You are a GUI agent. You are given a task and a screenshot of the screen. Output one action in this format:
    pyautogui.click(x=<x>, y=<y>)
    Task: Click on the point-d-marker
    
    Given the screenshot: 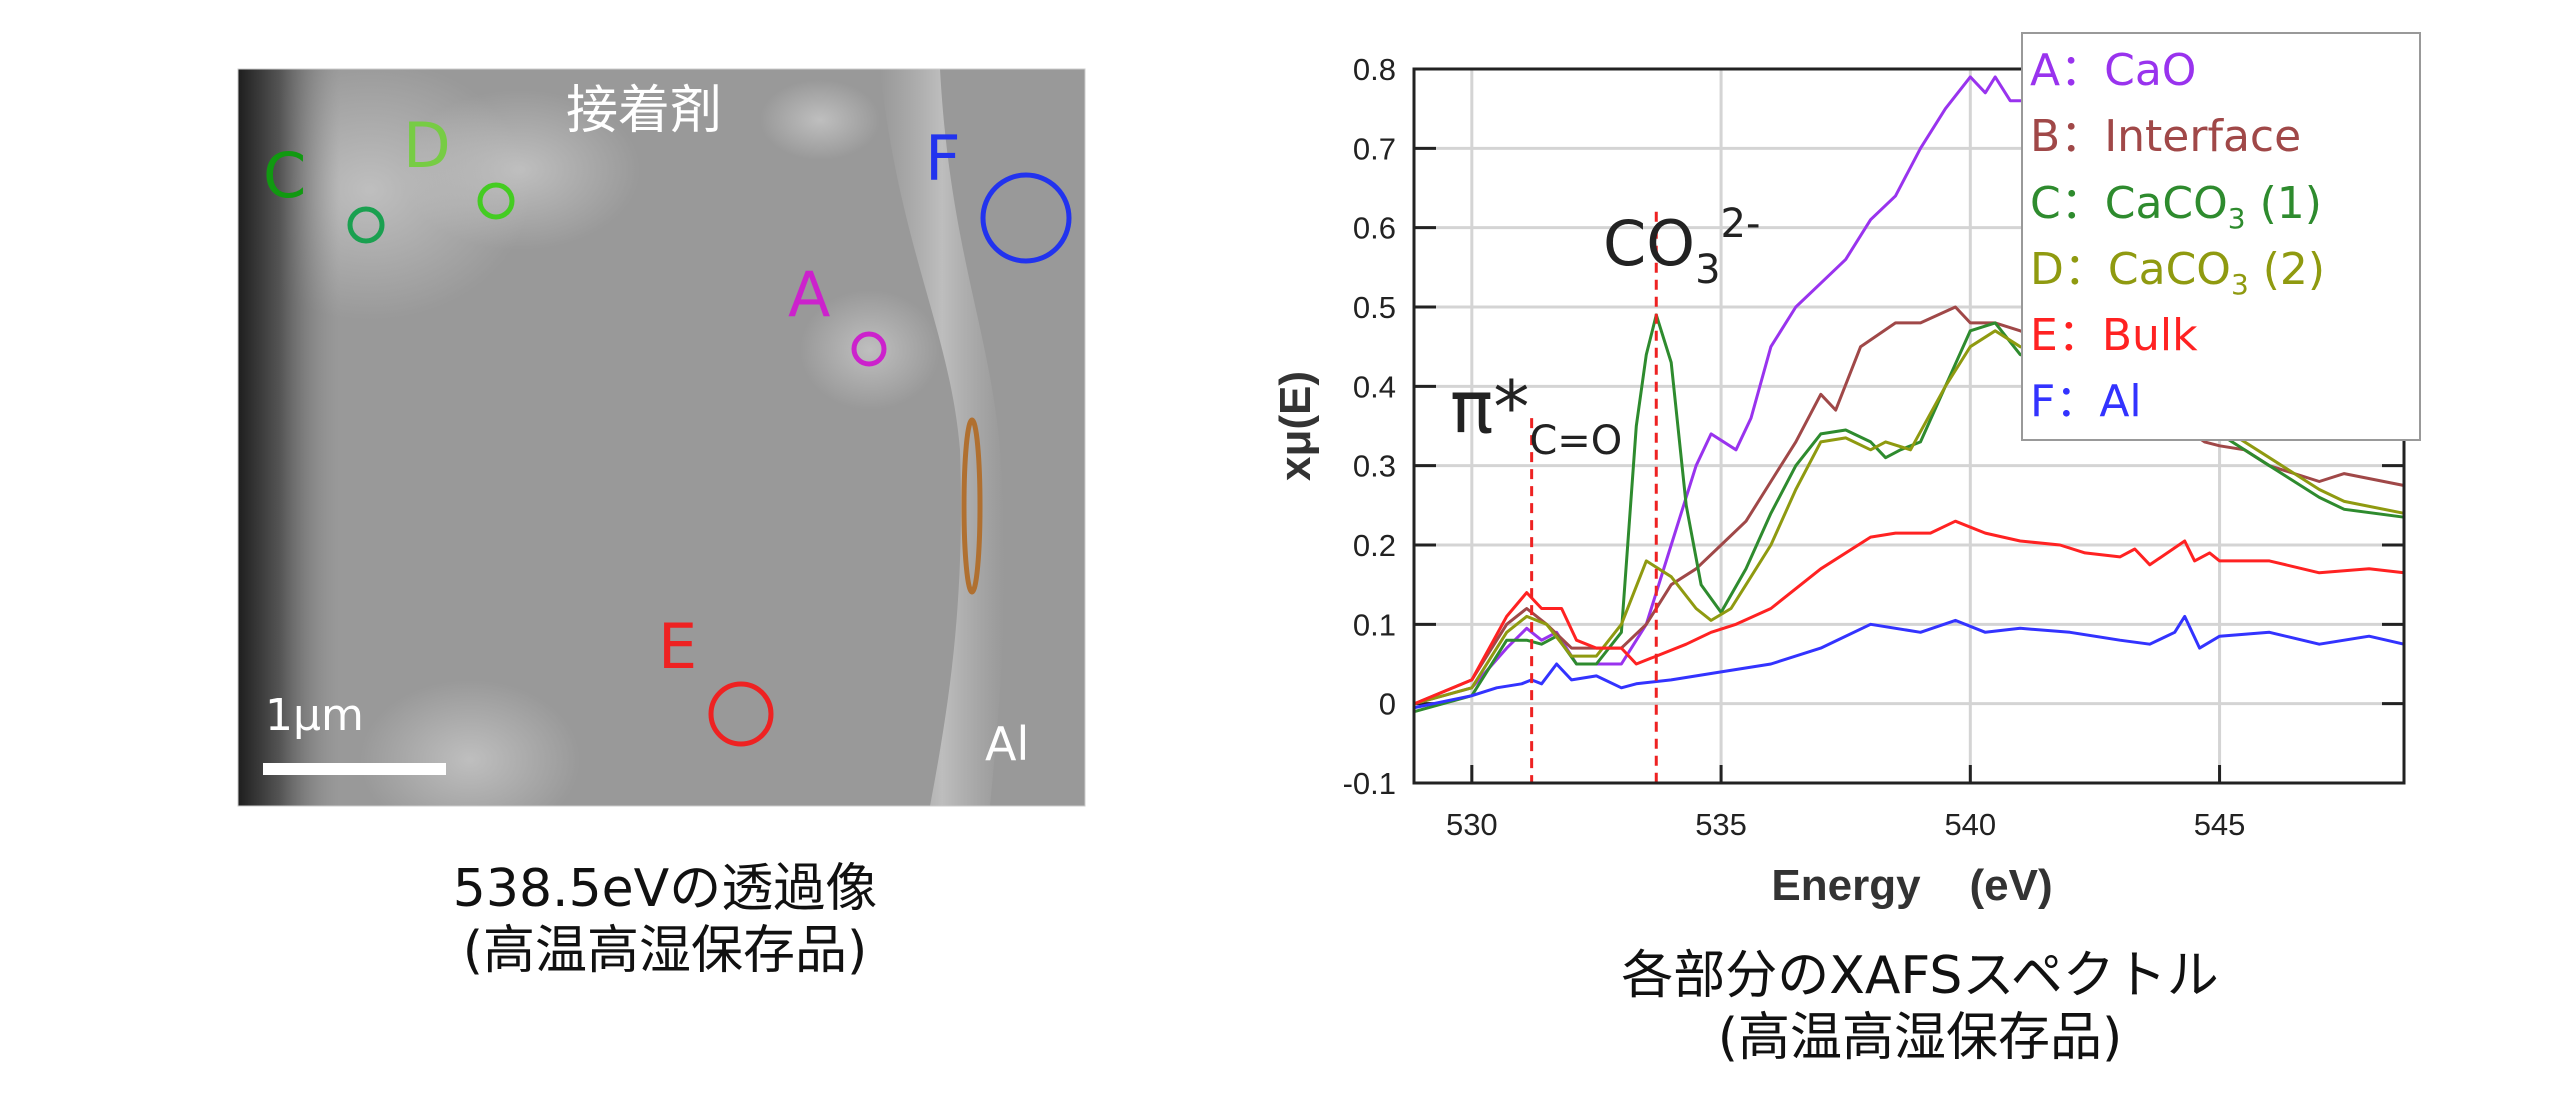 What is the action you would take?
    pyautogui.click(x=496, y=201)
    